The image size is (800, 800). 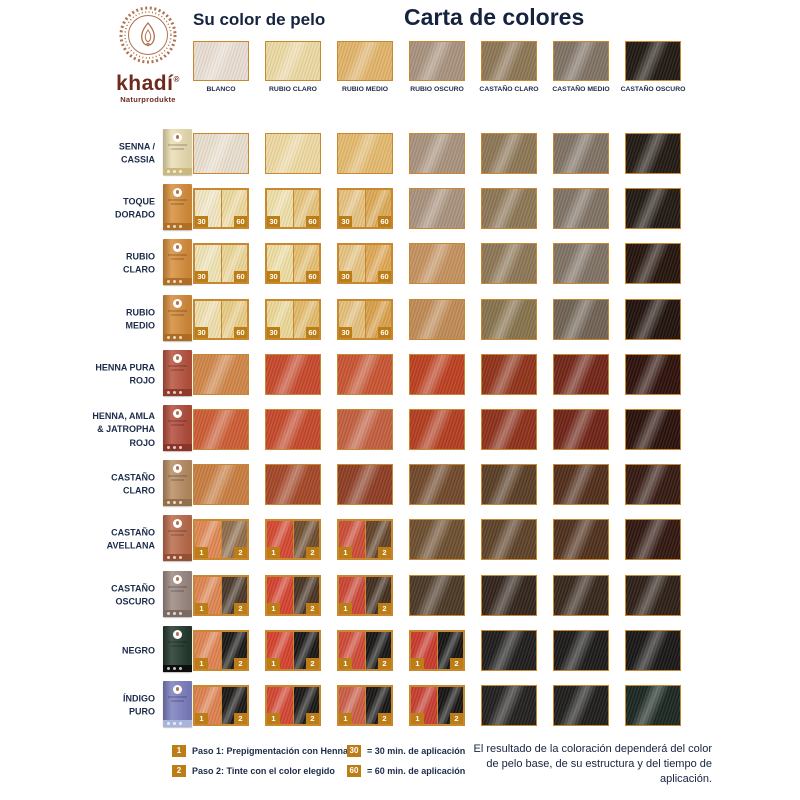 What do you see at coordinates (354, 771) in the screenshot?
I see `time-60-badge: 60` at bounding box center [354, 771].